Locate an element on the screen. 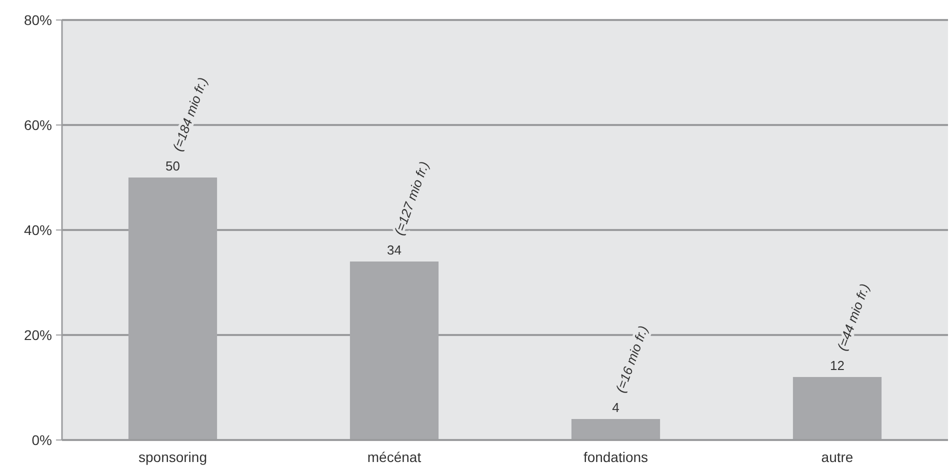 The height and width of the screenshot is (474, 952). annotation: (=44 mio fr.) is located at coordinates (853, 317).